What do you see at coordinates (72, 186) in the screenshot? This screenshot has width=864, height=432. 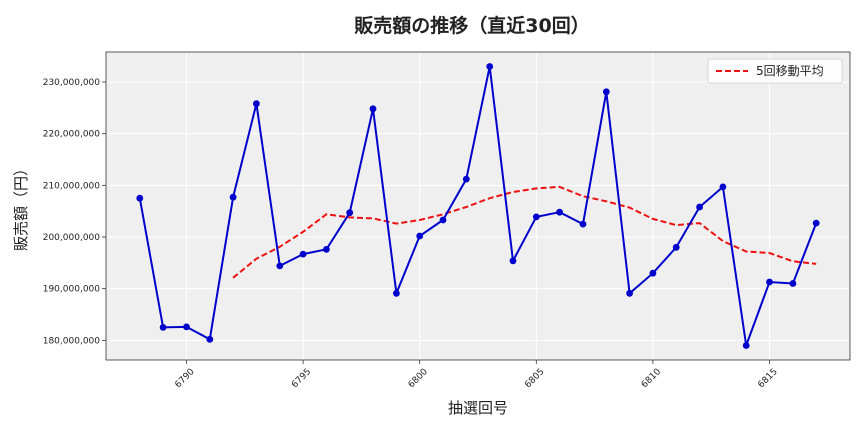 I see `y-tick-label: 210,000,000` at bounding box center [72, 186].